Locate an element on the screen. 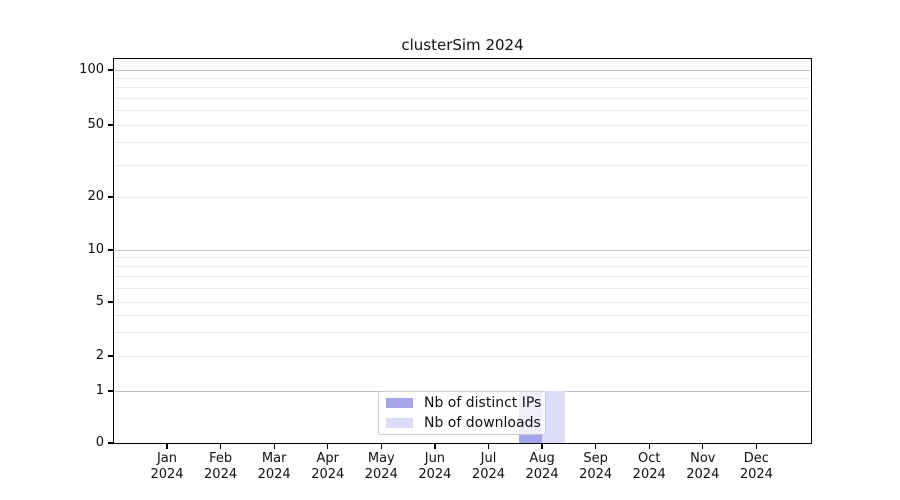  x-tick-month: Feb is located at coordinates (221, 458).